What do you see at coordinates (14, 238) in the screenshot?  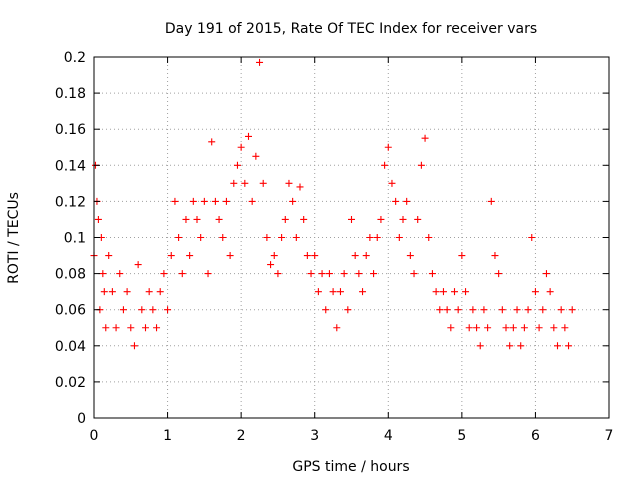 I see `y-axis-label: ROTI / TECUs` at bounding box center [14, 238].